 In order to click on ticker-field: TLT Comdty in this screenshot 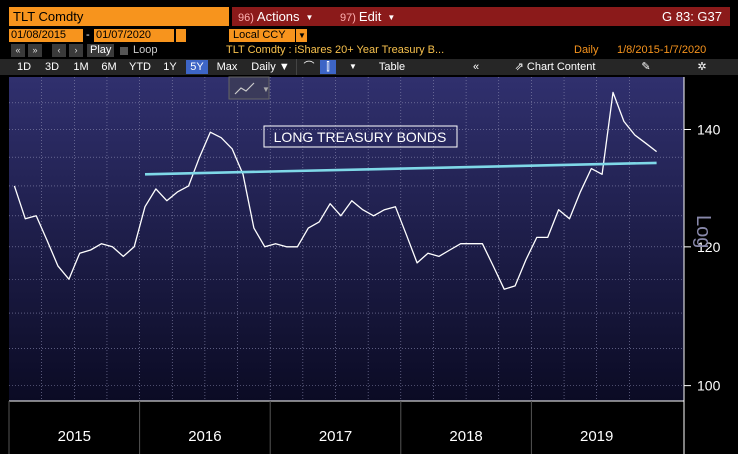, I will do `click(119, 16)`.